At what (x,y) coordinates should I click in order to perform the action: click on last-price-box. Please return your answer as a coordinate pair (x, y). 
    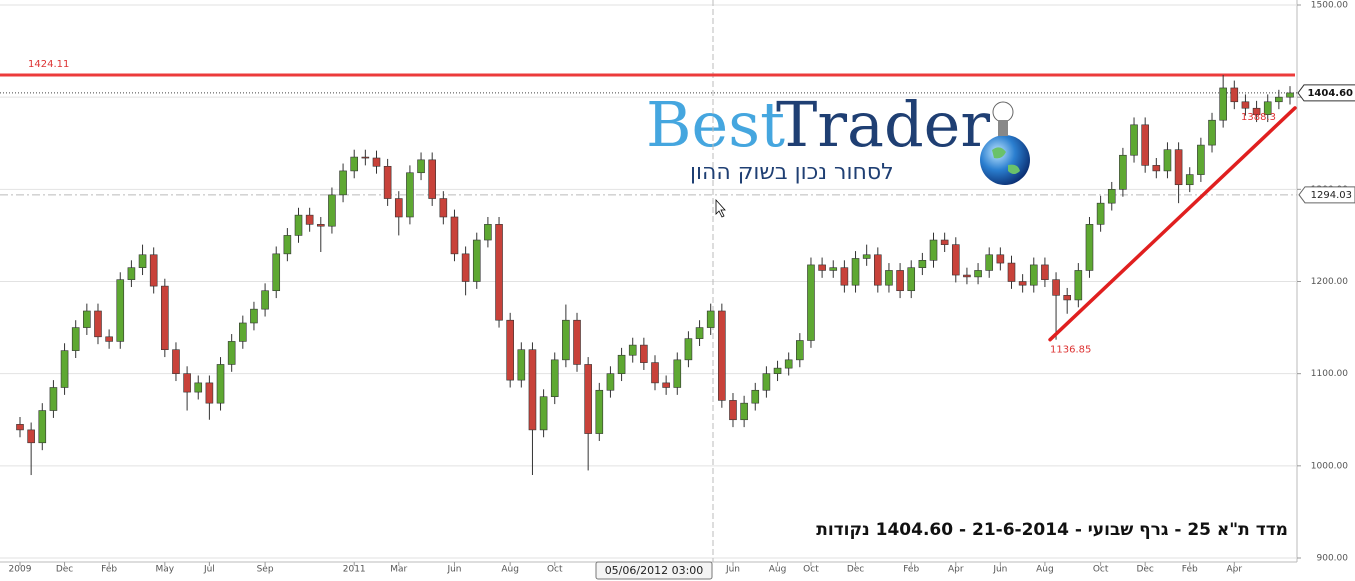
    Looking at the image, I should click on (1326, 93).